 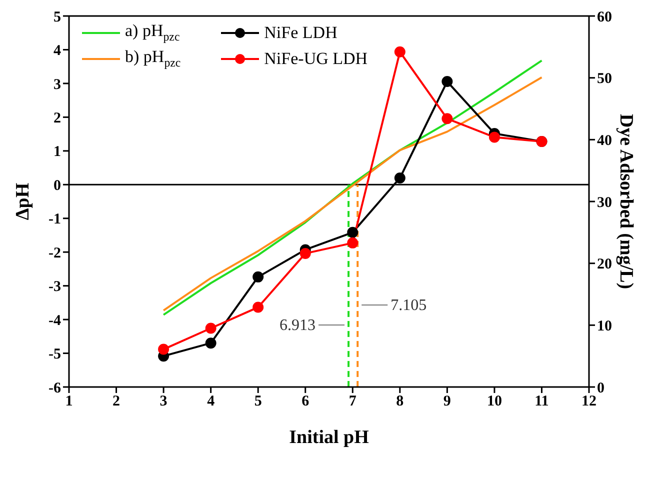 What do you see at coordinates (54, 220) in the screenshot?
I see `y-tick-label: -1` at bounding box center [54, 220].